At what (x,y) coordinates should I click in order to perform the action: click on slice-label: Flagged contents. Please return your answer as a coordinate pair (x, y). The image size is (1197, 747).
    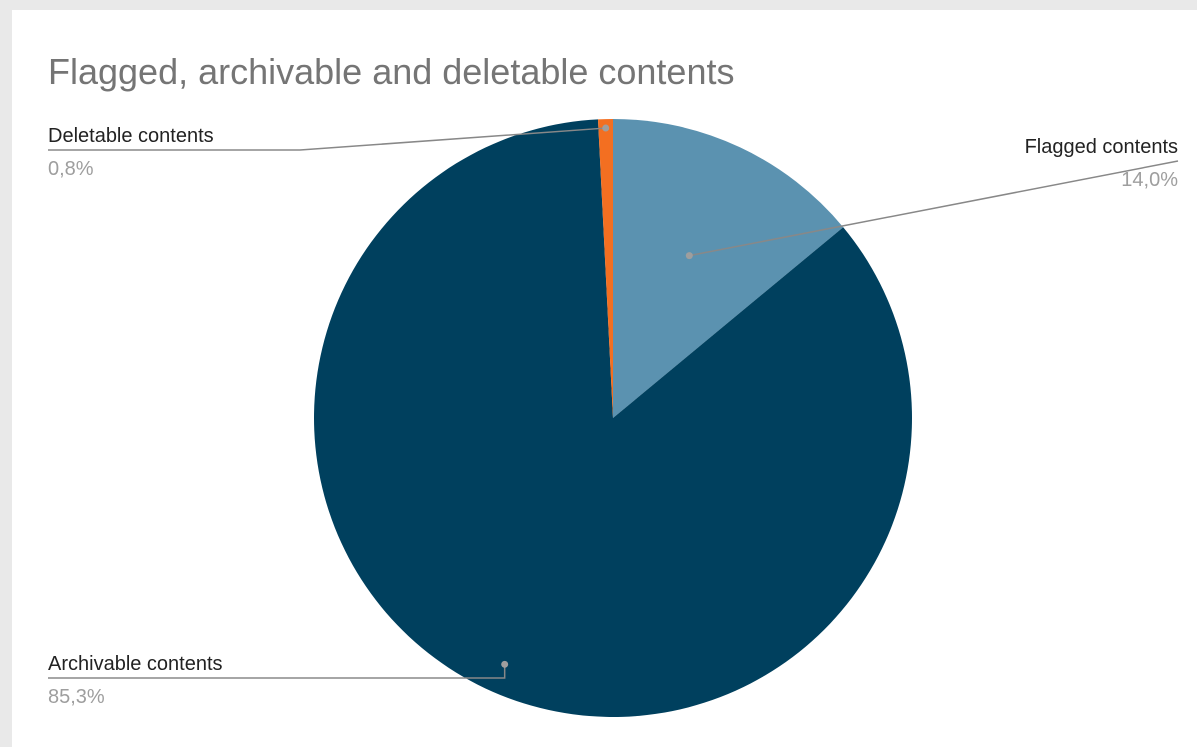
    Looking at the image, I should click on (1101, 147).